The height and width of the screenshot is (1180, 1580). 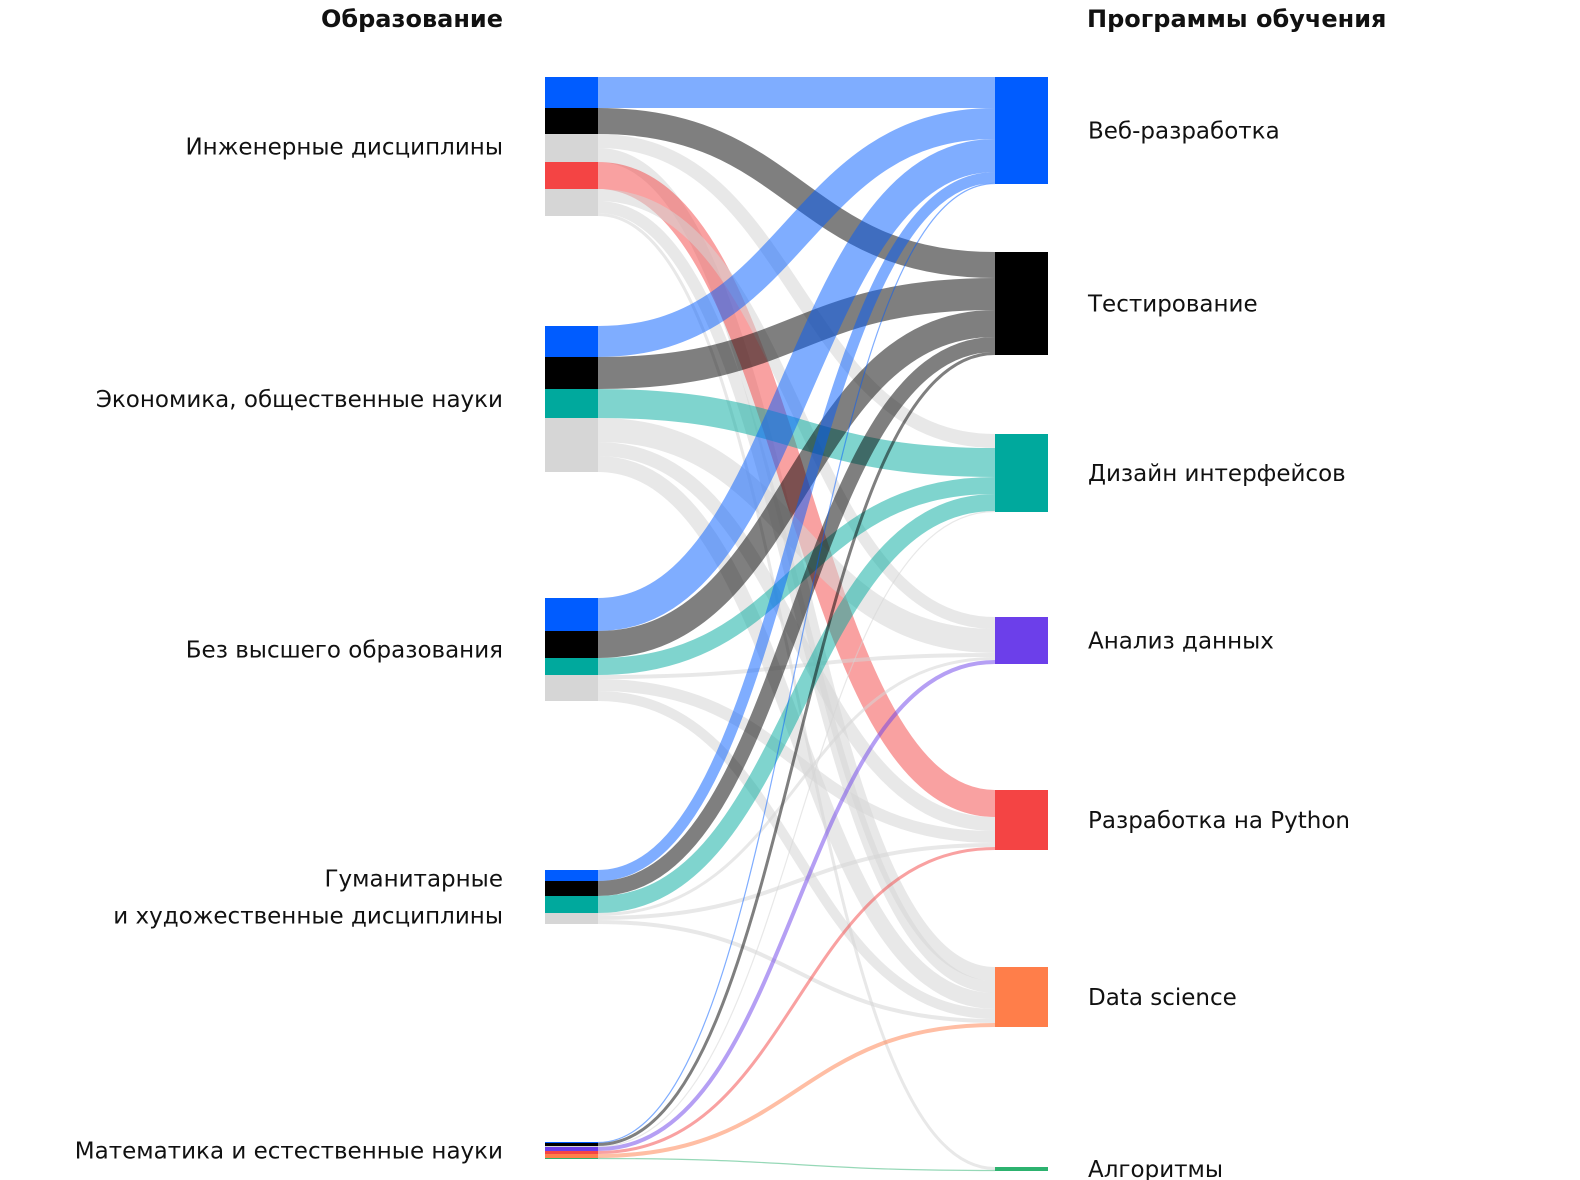 What do you see at coordinates (571, 175) in the screenshot?
I see `source-node-segment-eng-python` at bounding box center [571, 175].